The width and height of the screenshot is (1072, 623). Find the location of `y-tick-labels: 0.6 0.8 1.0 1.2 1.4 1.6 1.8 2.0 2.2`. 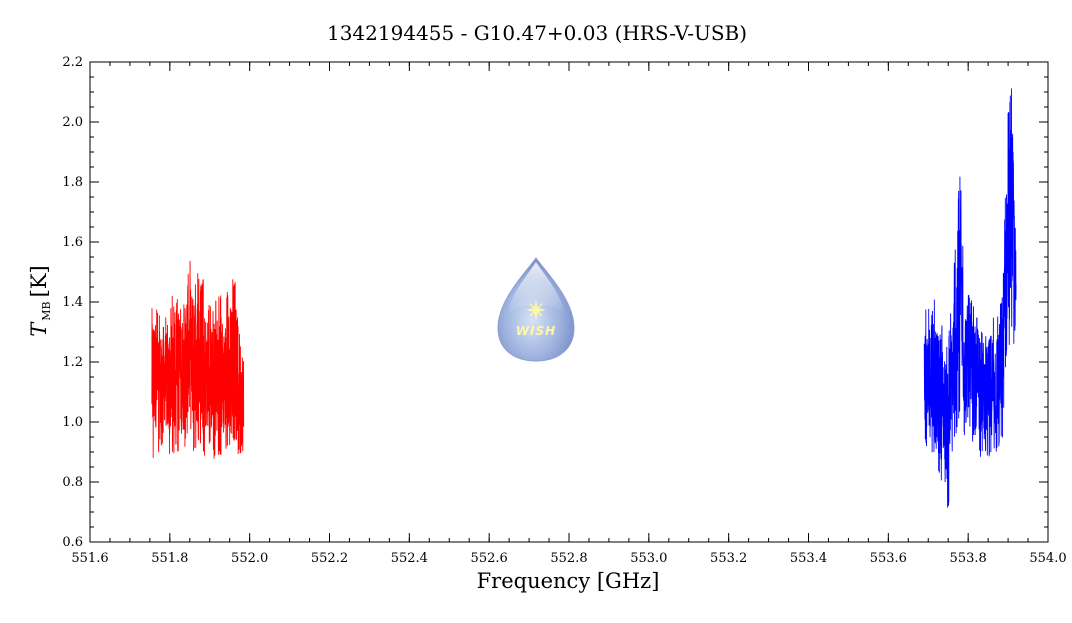

y-tick-labels: 0.6 0.8 1.0 1.2 1.4 1.6 1.8 2.0 2.2 is located at coordinates (72, 302).